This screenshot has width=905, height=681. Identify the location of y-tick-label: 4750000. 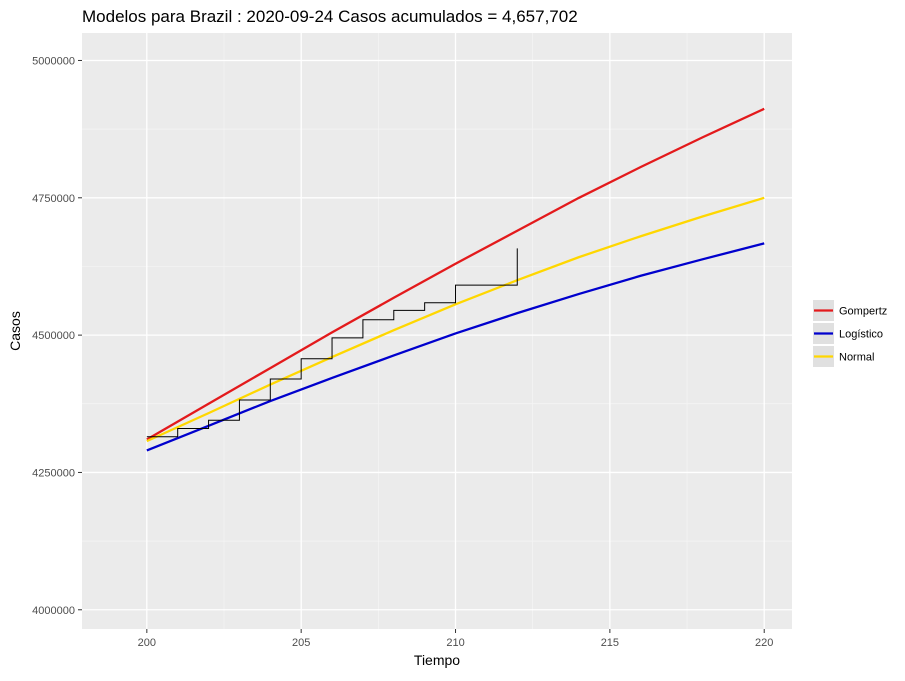
(53, 199).